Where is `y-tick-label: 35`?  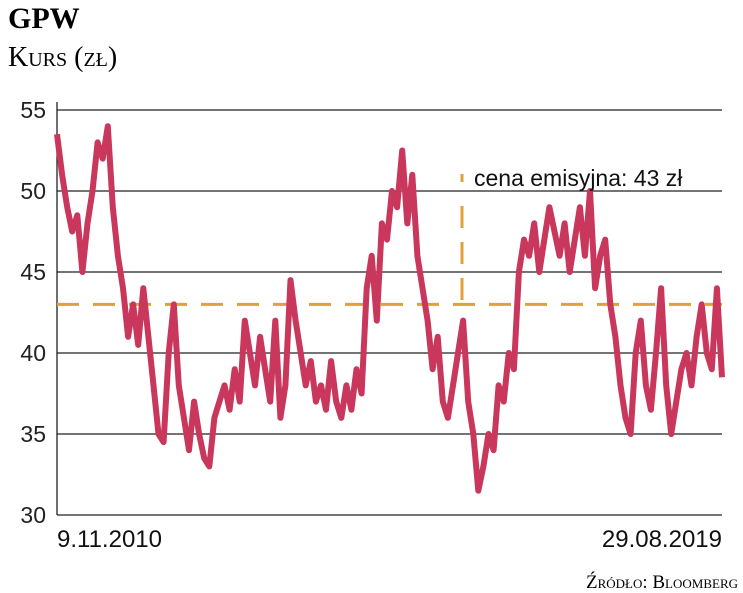
y-tick-label: 35 is located at coordinates (33, 434).